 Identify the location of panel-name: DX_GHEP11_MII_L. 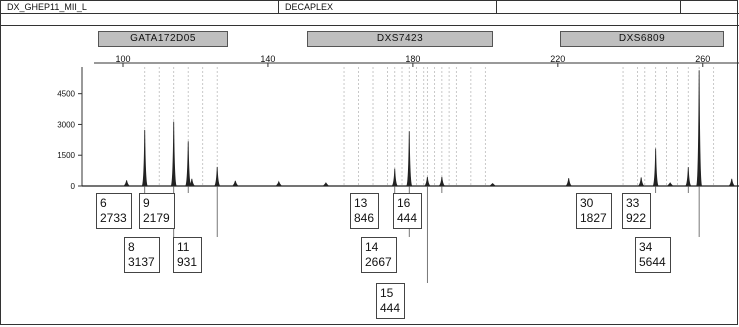
(47, 7).